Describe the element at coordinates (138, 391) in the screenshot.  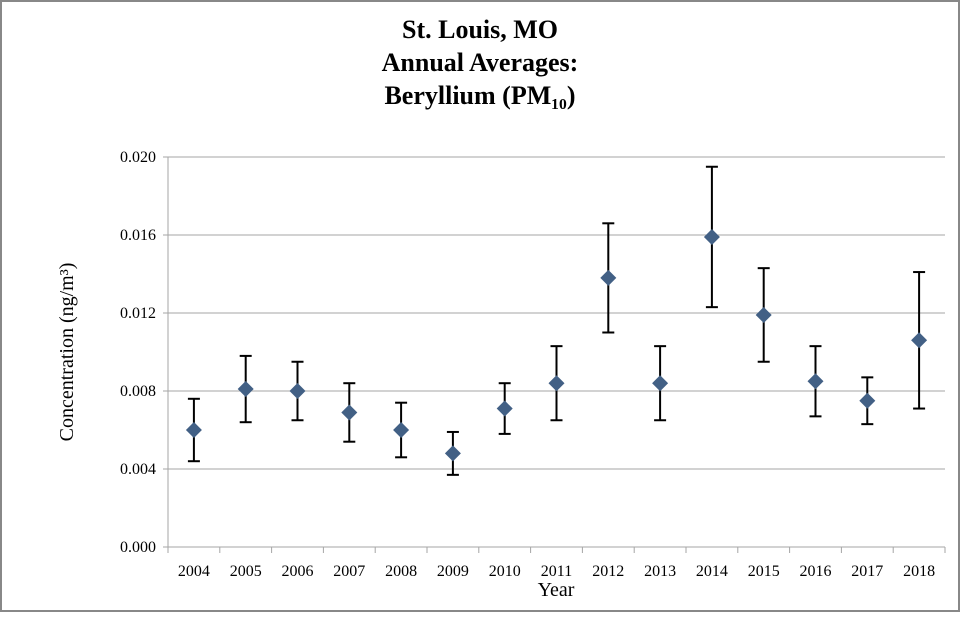
I see `y-tick-label: 0.008` at that location.